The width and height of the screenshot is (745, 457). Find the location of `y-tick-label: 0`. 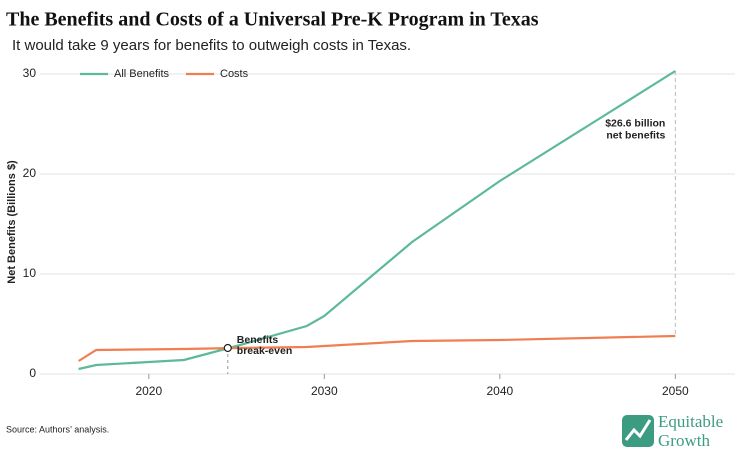

y-tick-label: 0 is located at coordinates (32, 373).